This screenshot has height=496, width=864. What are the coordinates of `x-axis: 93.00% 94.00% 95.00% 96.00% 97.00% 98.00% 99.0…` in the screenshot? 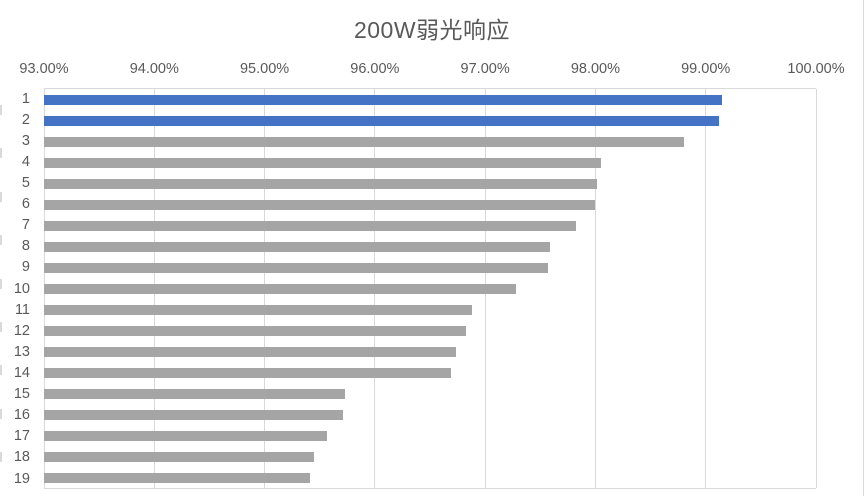 It's located at (431, 70).